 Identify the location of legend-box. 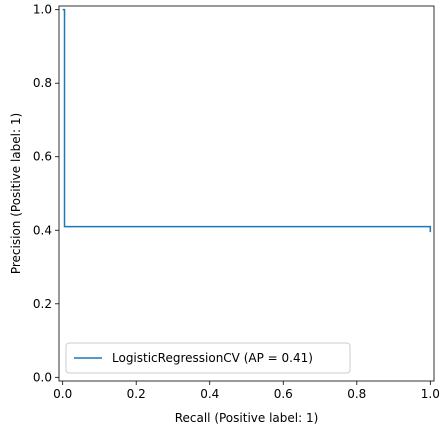
(208, 358).